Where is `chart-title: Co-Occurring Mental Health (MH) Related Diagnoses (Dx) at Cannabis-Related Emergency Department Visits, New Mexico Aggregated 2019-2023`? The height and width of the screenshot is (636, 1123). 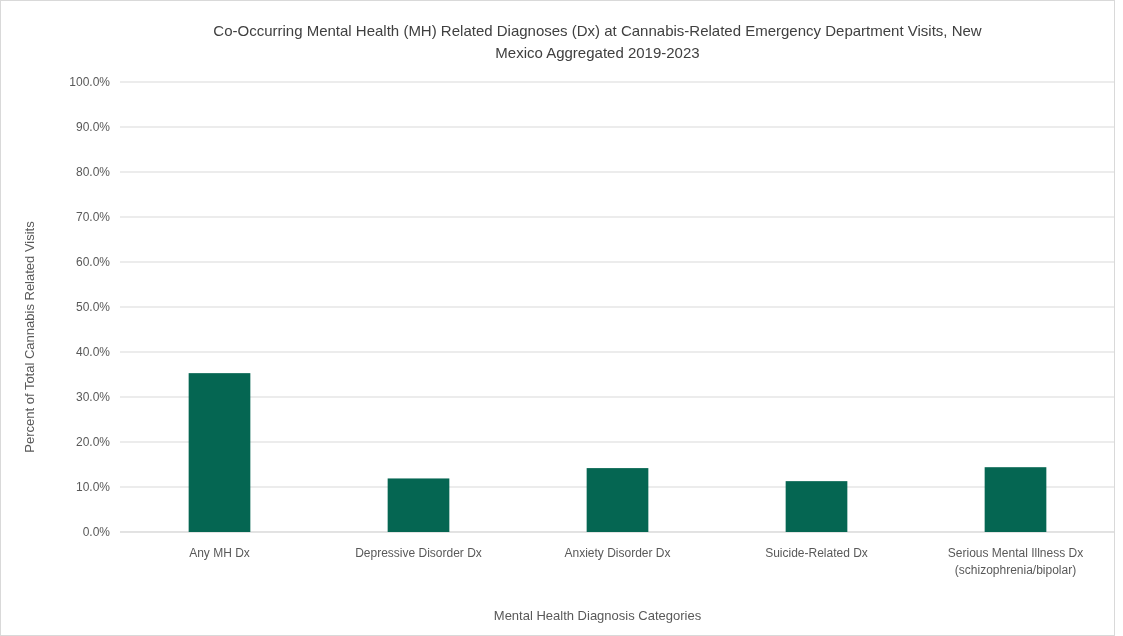
chart-title: Co-Occurring Mental Health (MH) Related Diagnoses (Dx) at Cannabis-Related Emergency Department Visits, New Mexico Aggregated 2019-2023 is located at coordinates (597, 41).